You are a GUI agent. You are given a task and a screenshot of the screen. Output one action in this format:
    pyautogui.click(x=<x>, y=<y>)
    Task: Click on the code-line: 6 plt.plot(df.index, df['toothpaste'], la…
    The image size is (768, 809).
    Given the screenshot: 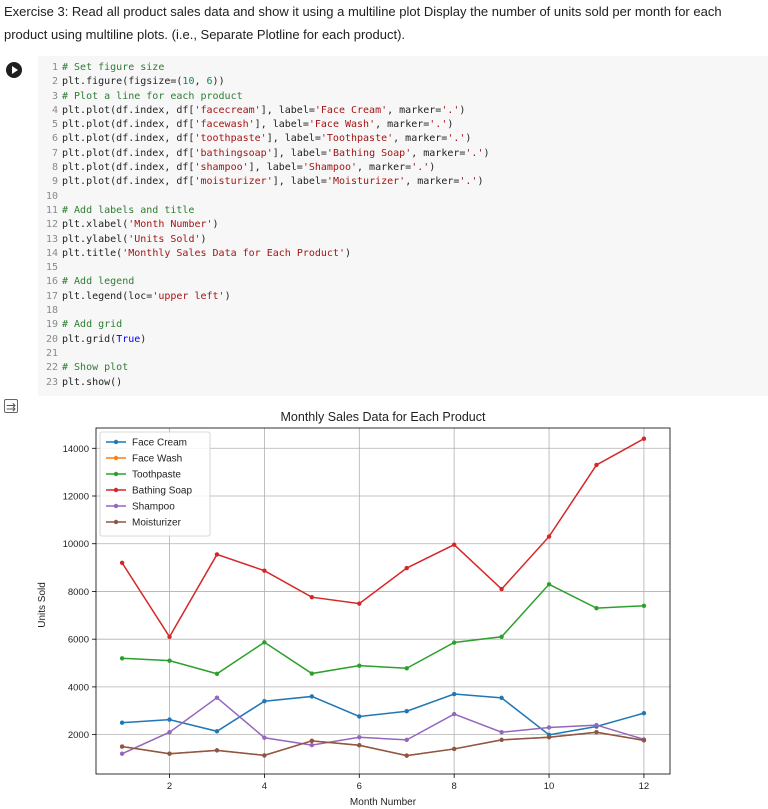 What is the action you would take?
    pyautogui.click(x=261, y=139)
    